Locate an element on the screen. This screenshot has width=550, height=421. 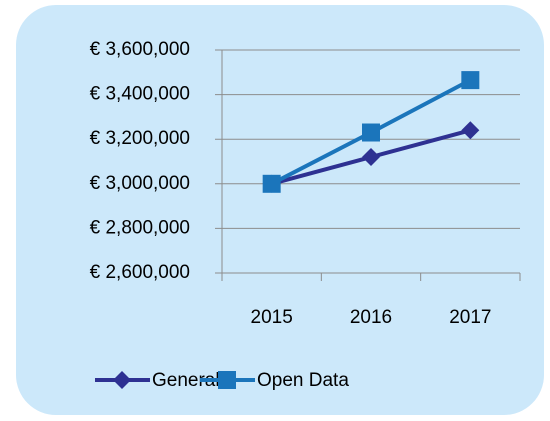
y-tick-label: € 3,600,000 is located at coordinates (140, 49).